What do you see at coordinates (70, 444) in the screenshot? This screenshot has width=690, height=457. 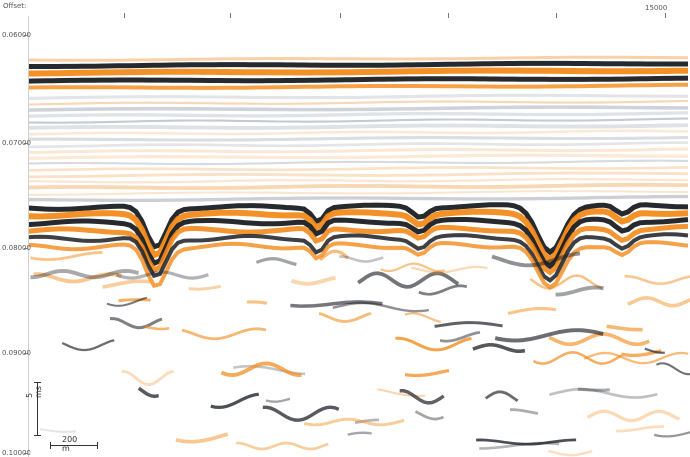 I see `horizontal-scale-label: 200 m` at bounding box center [70, 444].